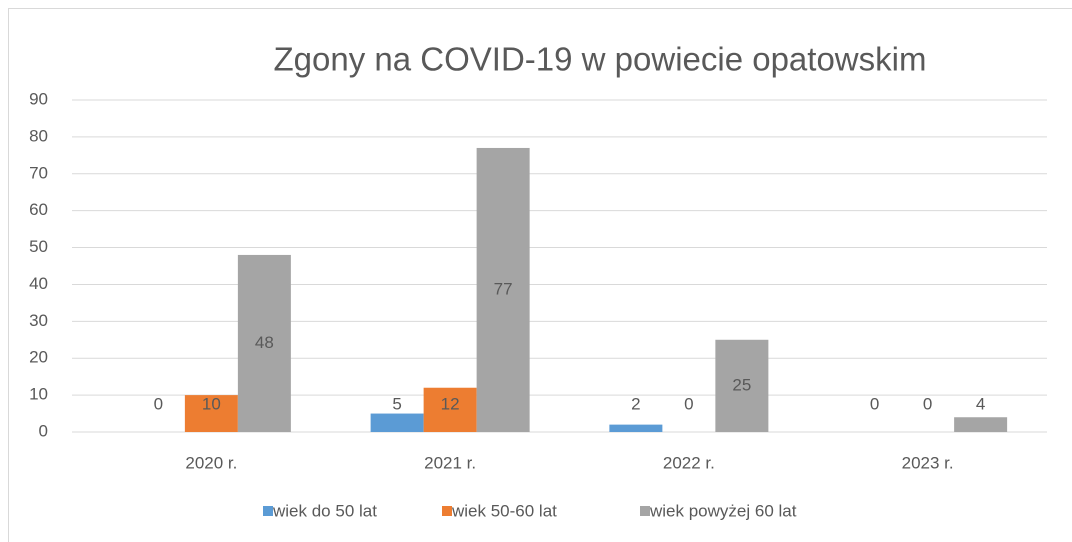  Describe the element at coordinates (38, 246) in the screenshot. I see `y-tick-label: 50` at that location.